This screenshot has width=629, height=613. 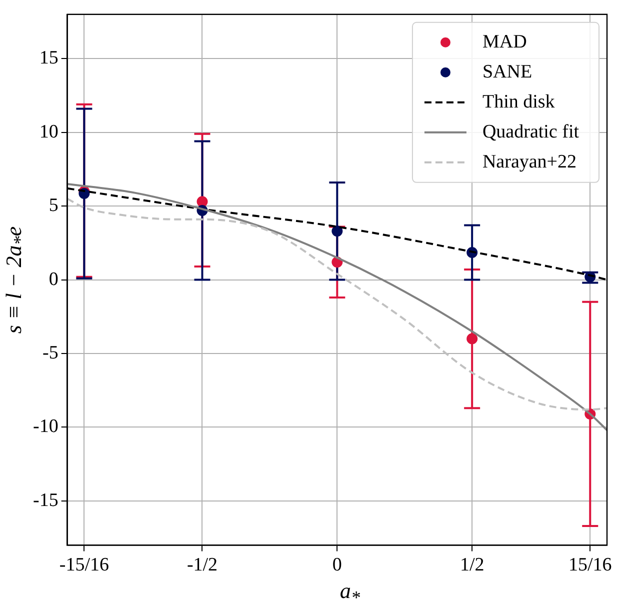 What do you see at coordinates (45, 427) in the screenshot?
I see `y-tick-label: -10` at bounding box center [45, 427].